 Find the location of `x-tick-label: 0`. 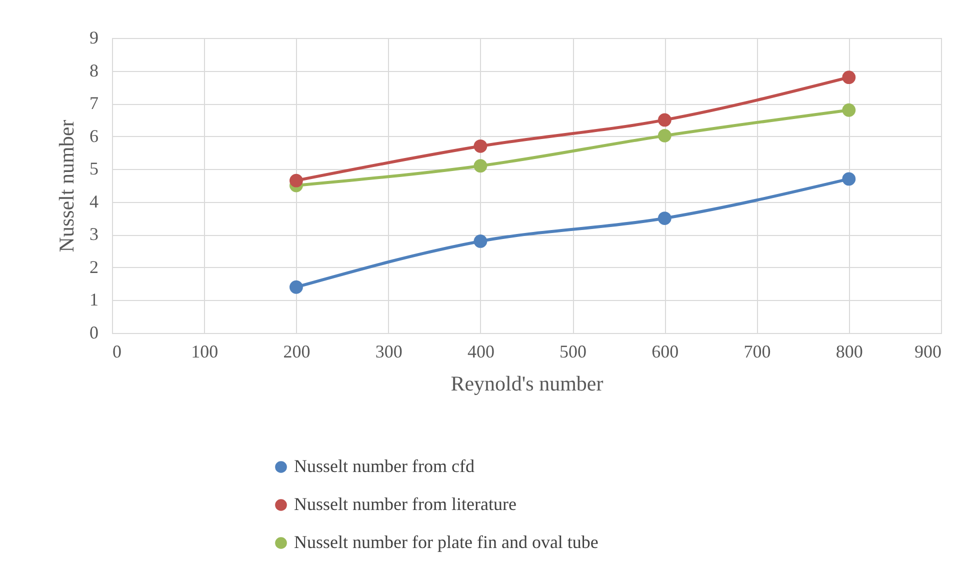

x-tick-label: 0 is located at coordinates (117, 352).